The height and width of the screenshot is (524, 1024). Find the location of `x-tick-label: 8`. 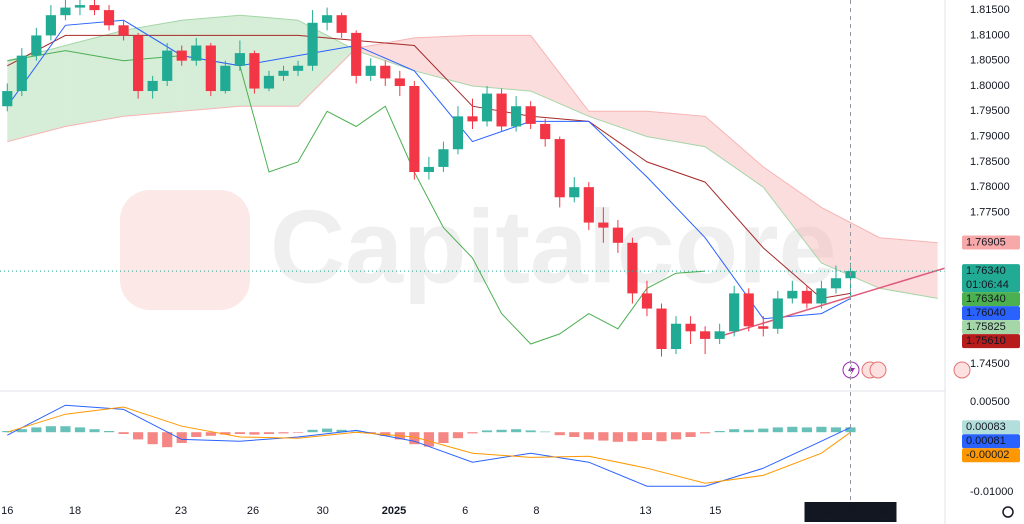

x-tick-label: 8 is located at coordinates (536, 511).